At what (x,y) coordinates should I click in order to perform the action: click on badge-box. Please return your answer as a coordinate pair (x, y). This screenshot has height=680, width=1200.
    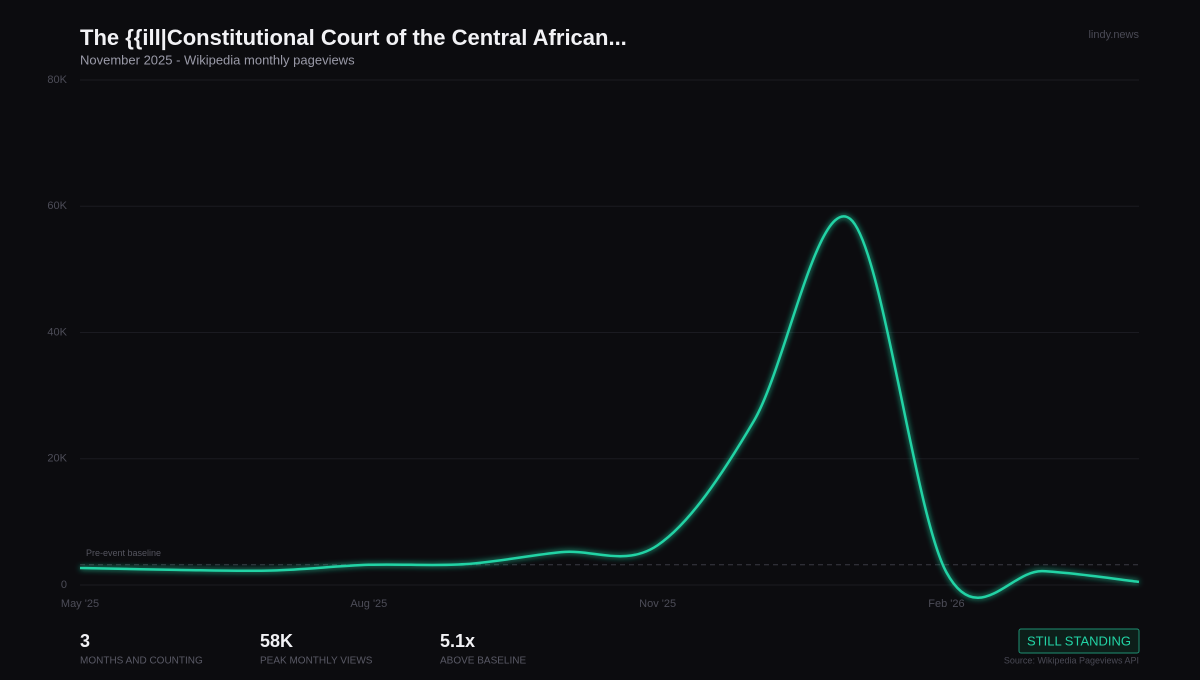
    Looking at the image, I should click on (1079, 641).